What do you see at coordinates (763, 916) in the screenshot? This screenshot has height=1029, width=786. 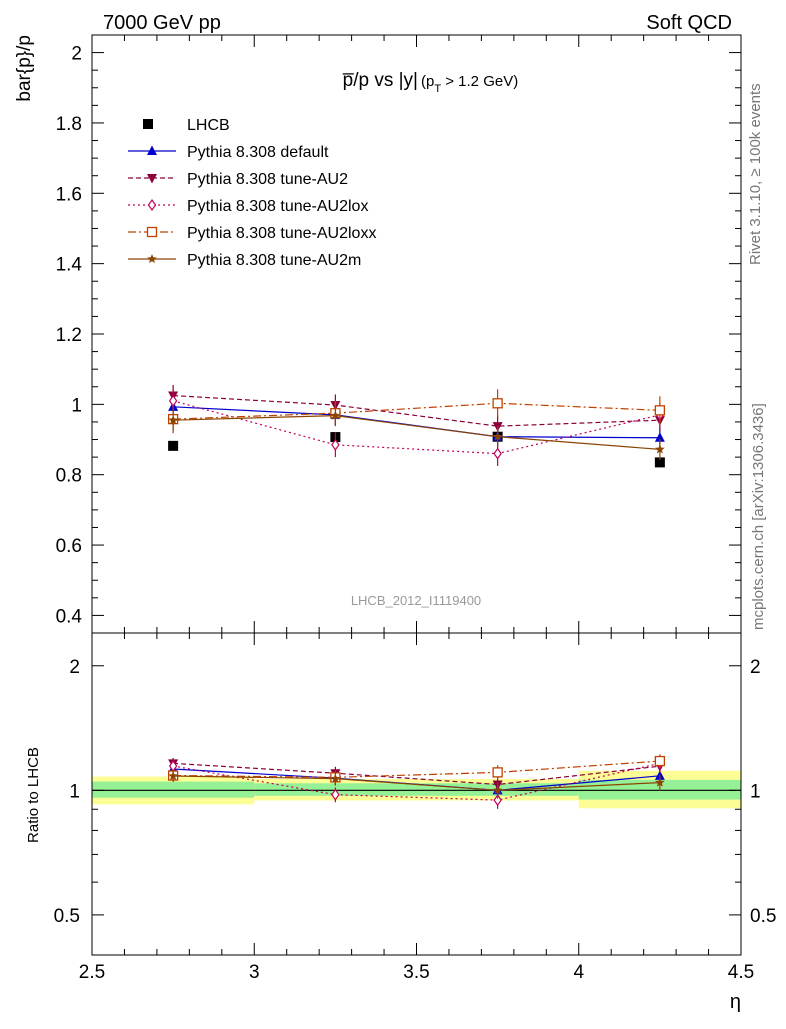 I see `ratio-y-tick-label-right: 0.5` at bounding box center [763, 916].